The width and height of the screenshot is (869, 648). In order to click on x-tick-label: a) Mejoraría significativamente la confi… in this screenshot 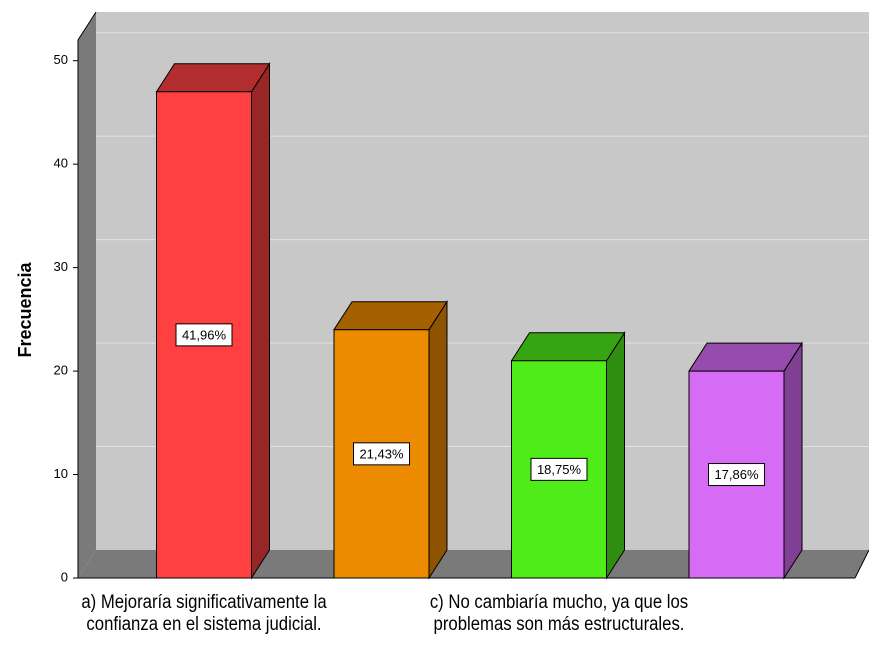, I will do `click(204, 613)`.